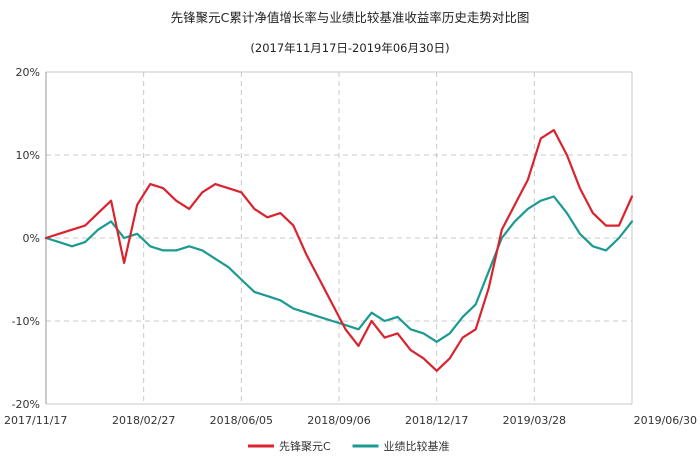  Describe the element at coordinates (436, 420) in the screenshot. I see `x-tick-label: 2018/12/17` at that location.